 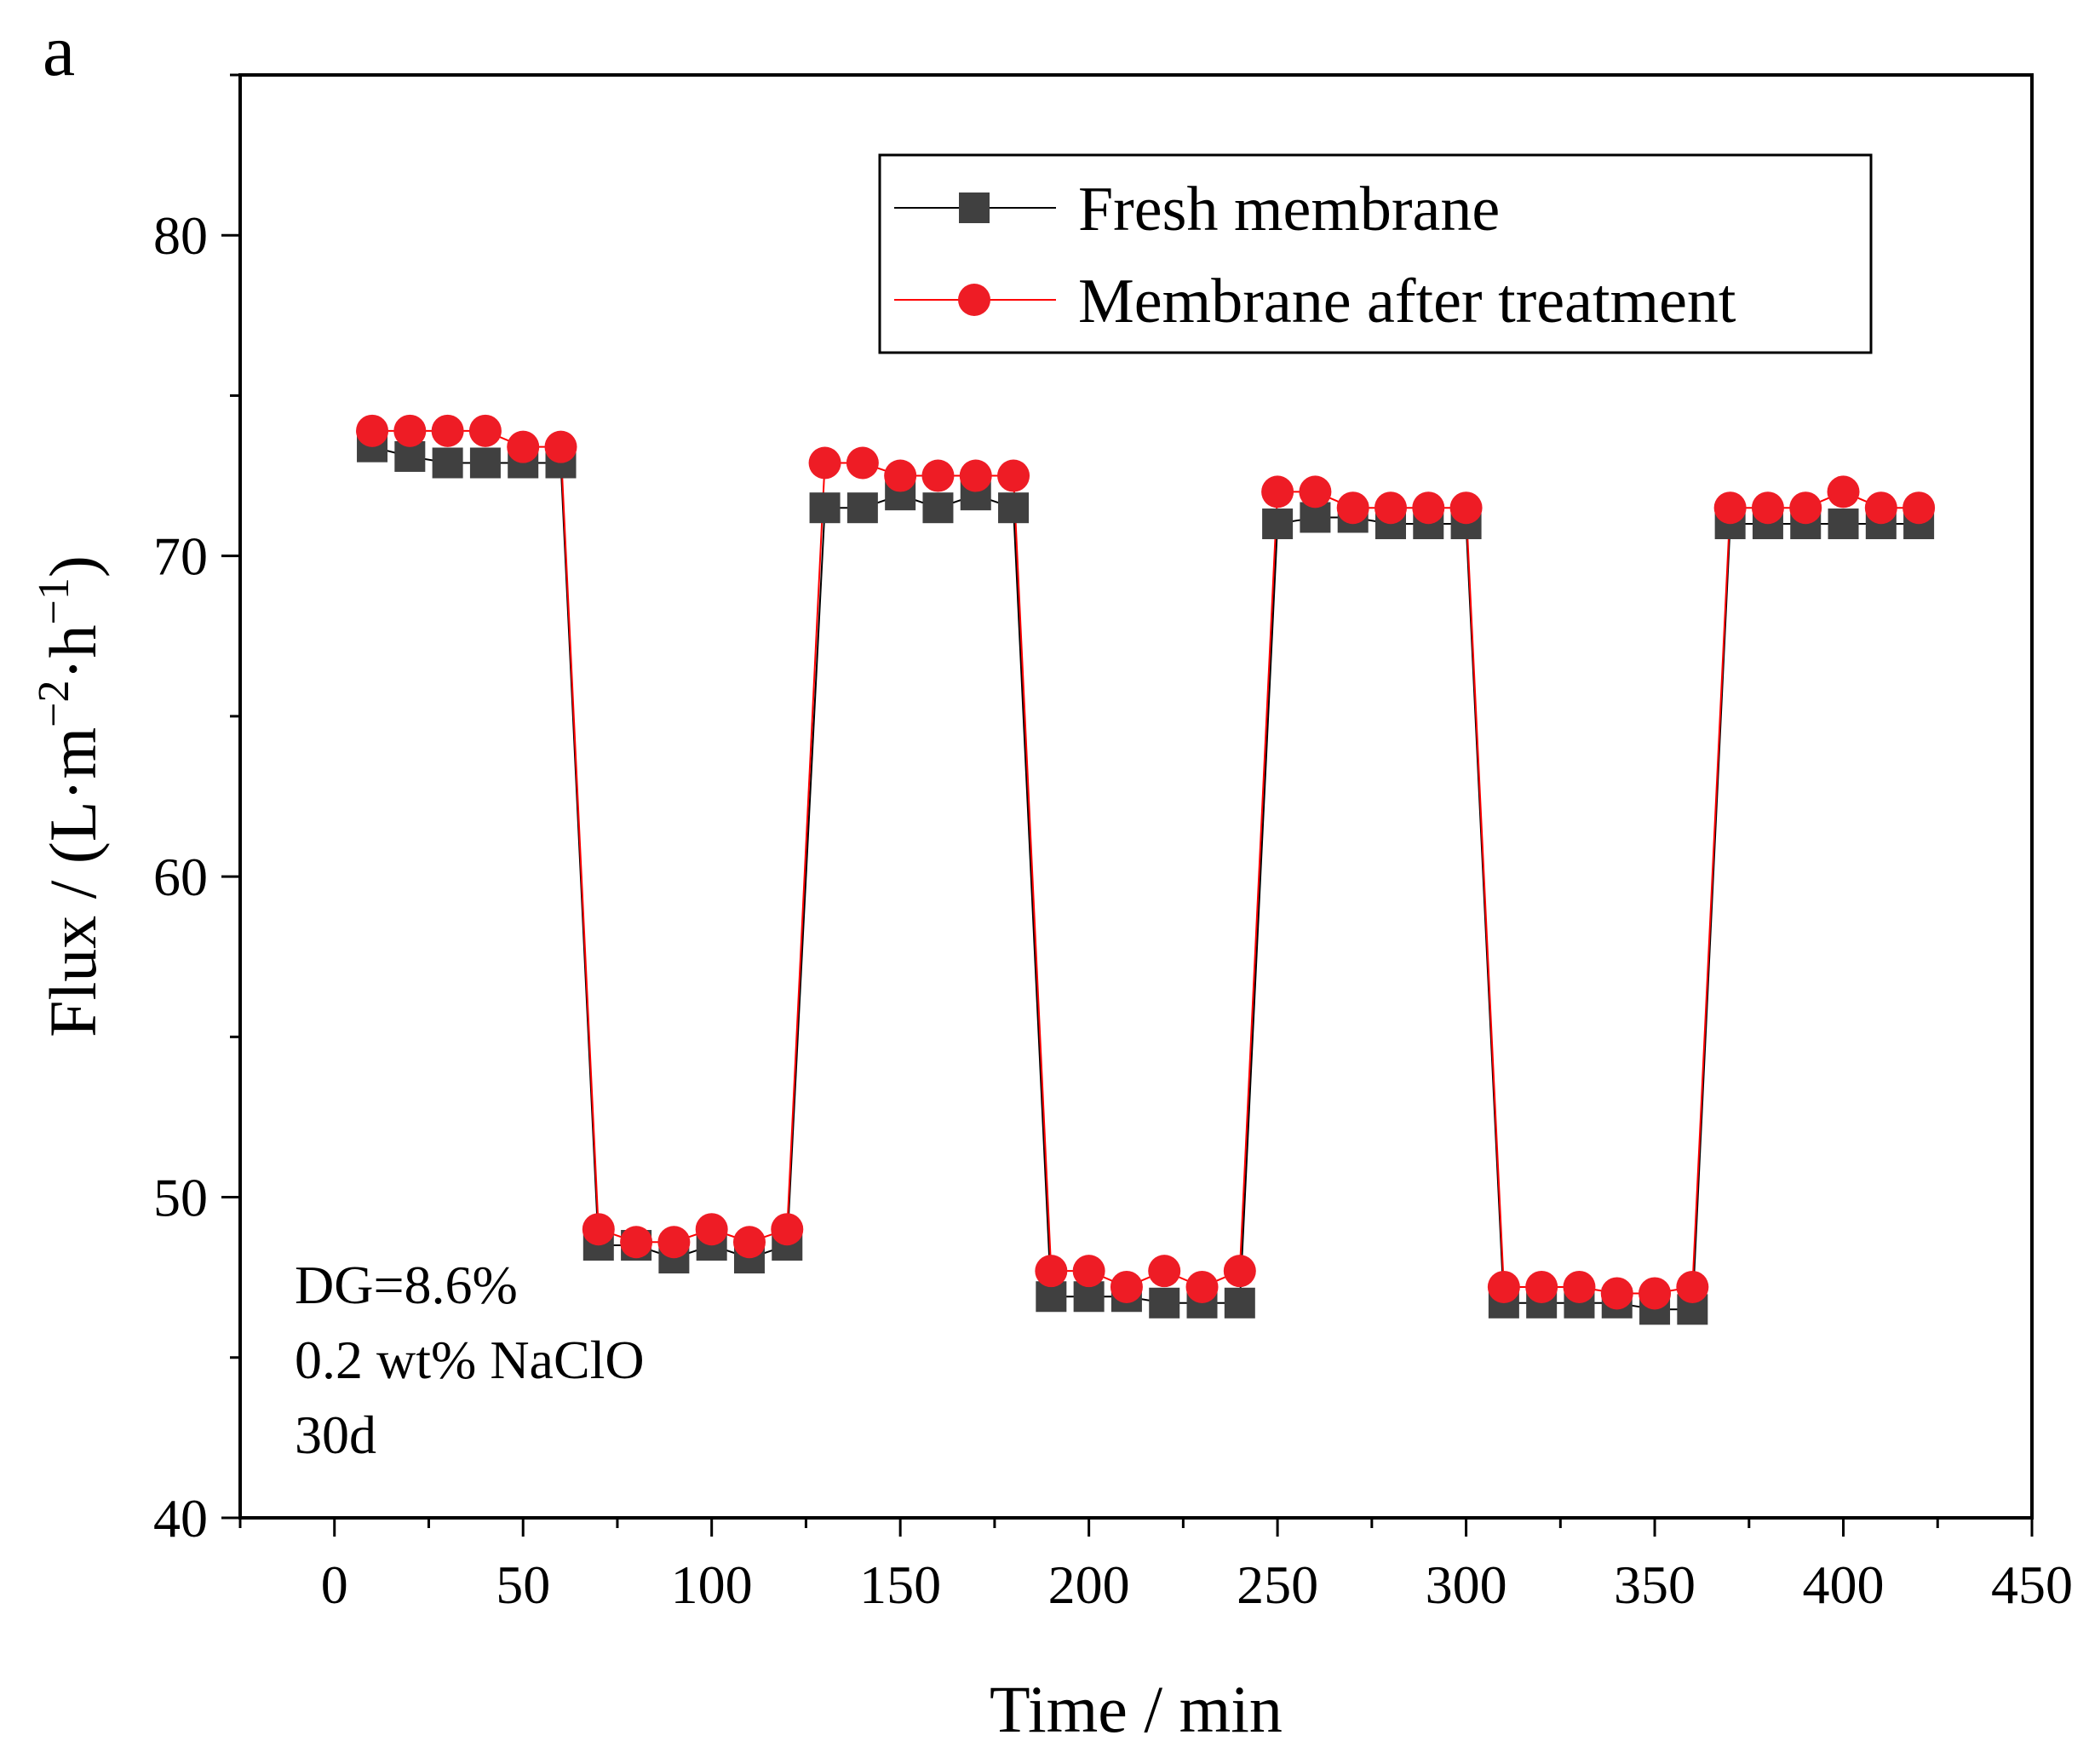 I want to click on x-tick-label: 350, so click(x=1655, y=1584).